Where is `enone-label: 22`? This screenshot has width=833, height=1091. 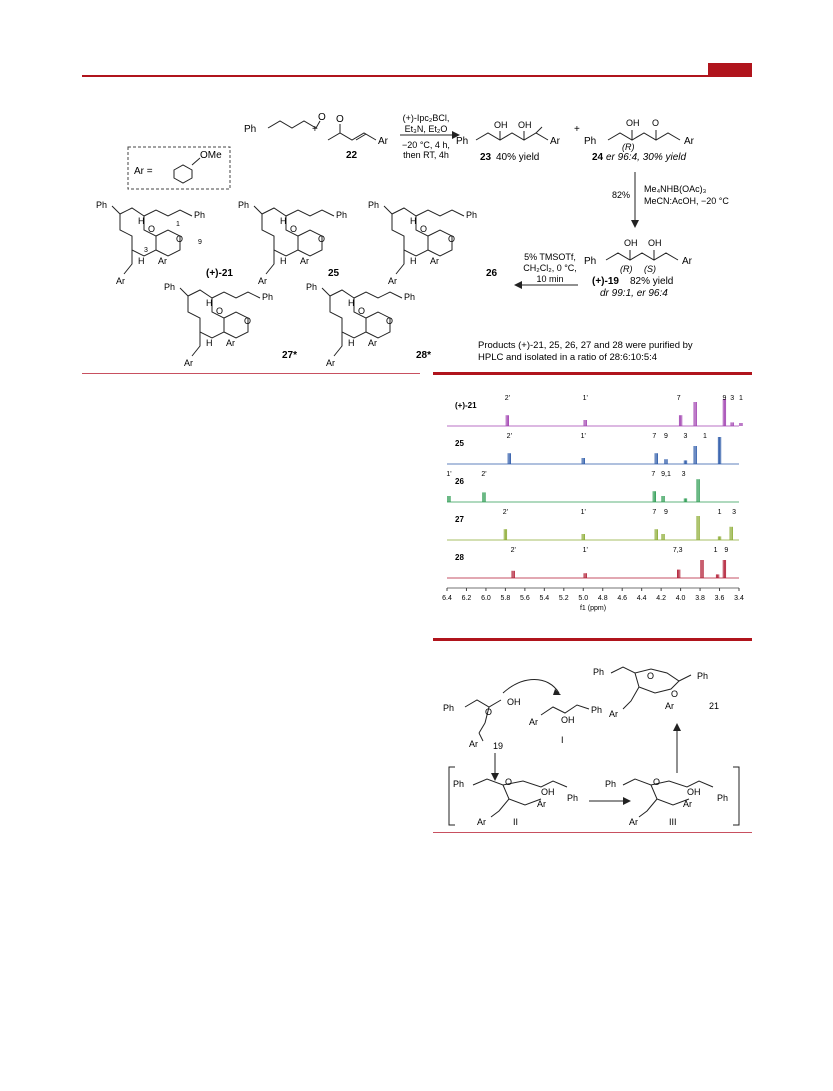 enone-label: 22 is located at coordinates (352, 155).